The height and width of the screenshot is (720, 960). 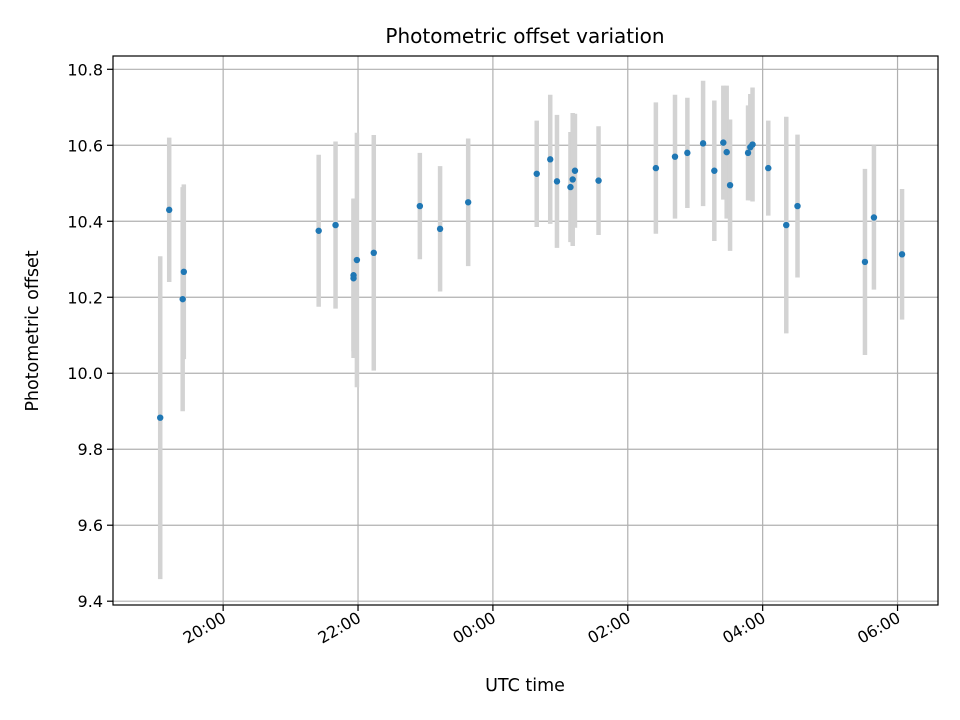 What do you see at coordinates (85, 221) in the screenshot?
I see `y-tick-label: 10.4` at bounding box center [85, 221].